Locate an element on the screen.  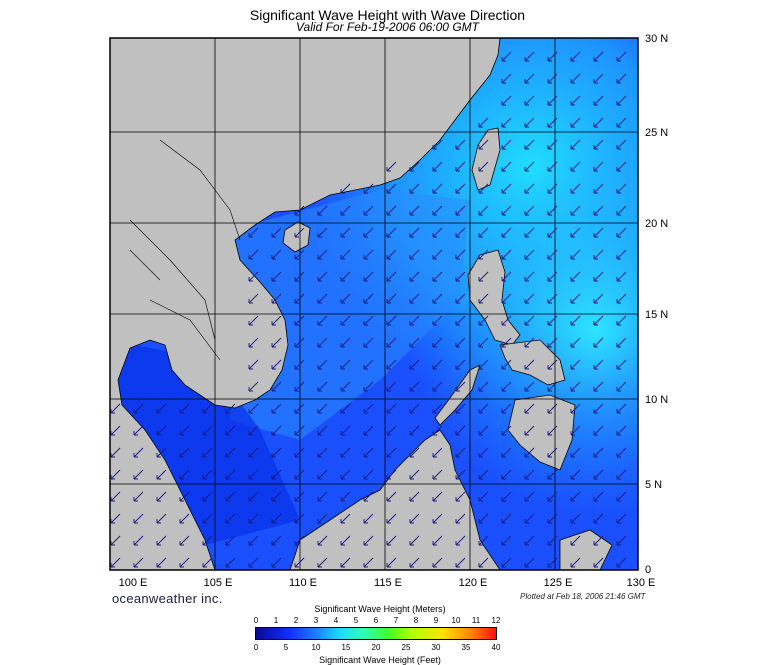
feet-tick: 35 is located at coordinates (466, 647).